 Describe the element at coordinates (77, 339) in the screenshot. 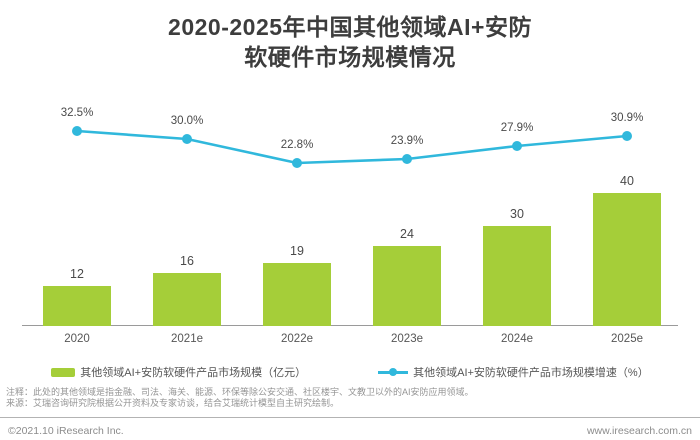

I see `x-axis-label: 2020` at that location.